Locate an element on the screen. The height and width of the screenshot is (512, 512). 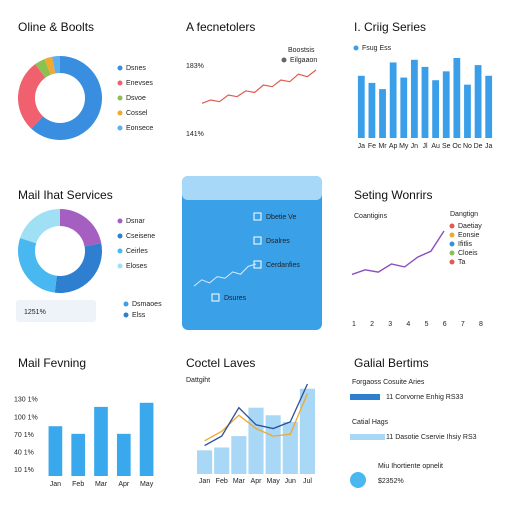
annotation: 183% is located at coordinates (195, 66).